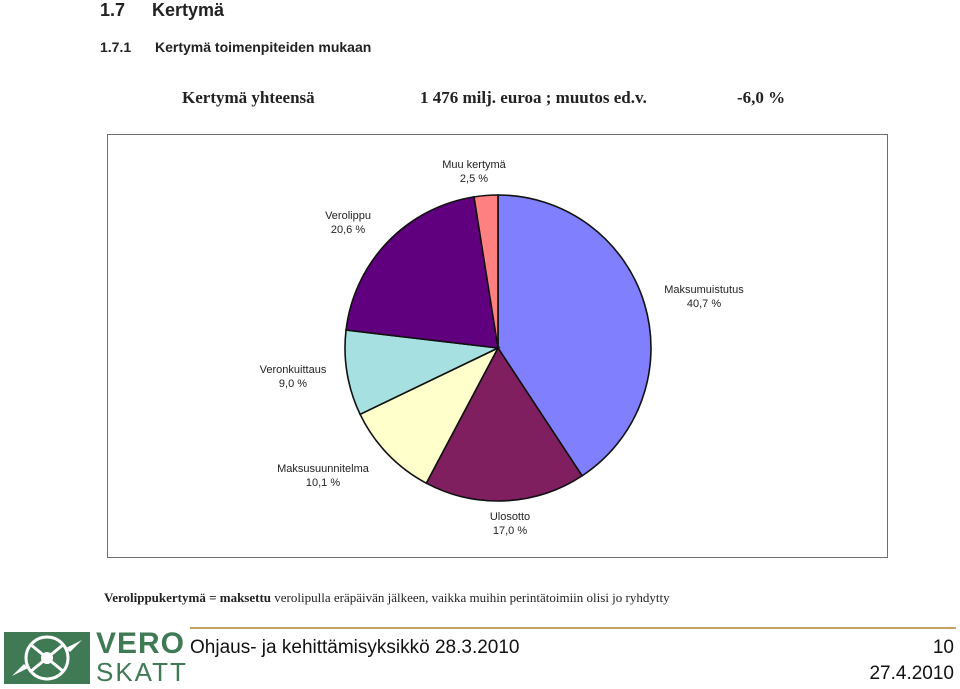  I want to click on slice-name-label: Maksumuistutus, so click(704, 290).